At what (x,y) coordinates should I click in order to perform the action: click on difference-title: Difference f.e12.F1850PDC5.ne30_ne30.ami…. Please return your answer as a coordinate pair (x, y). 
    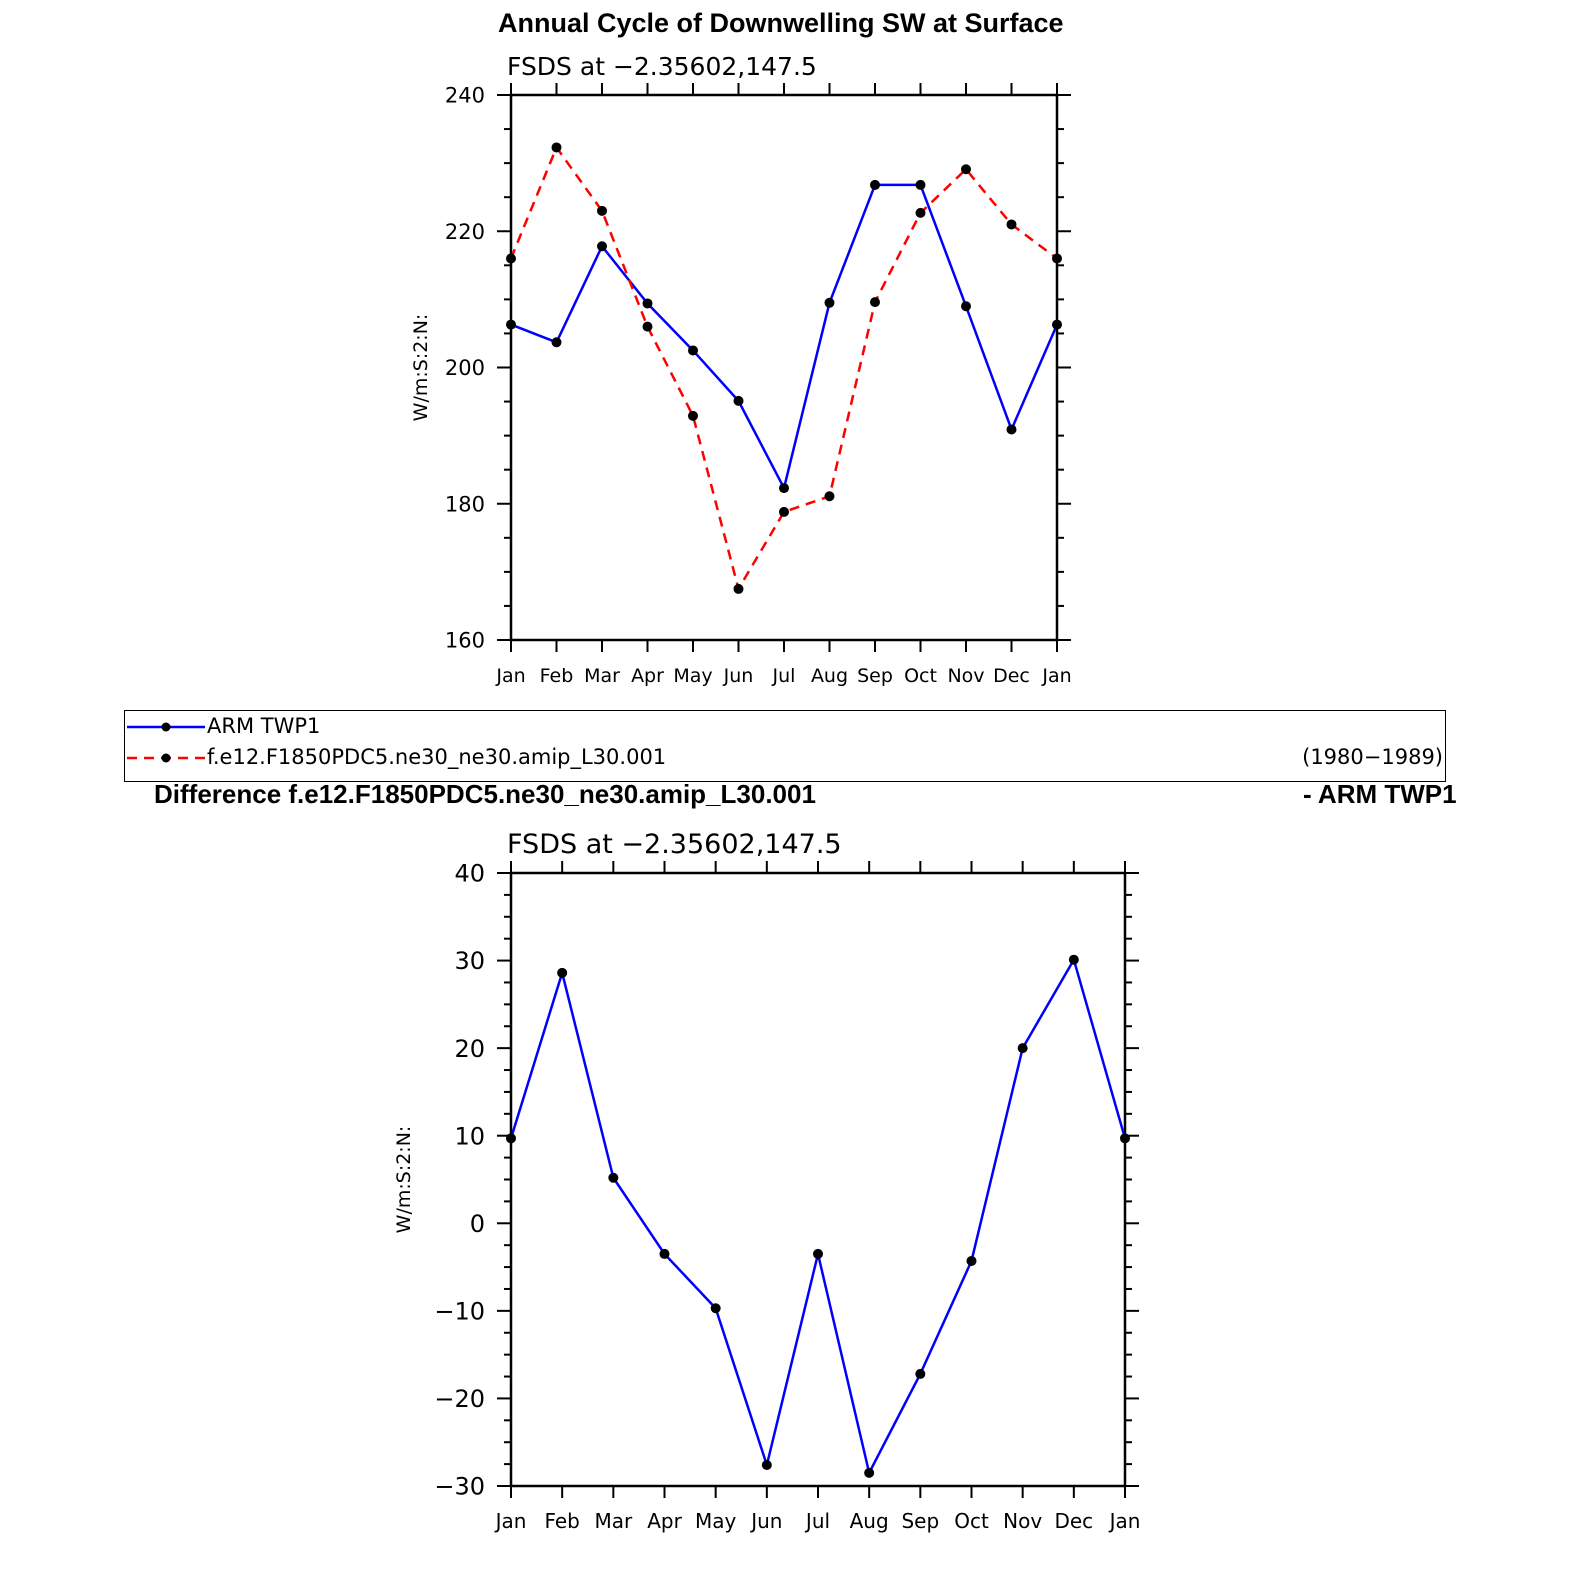
    Looking at the image, I should click on (485, 794).